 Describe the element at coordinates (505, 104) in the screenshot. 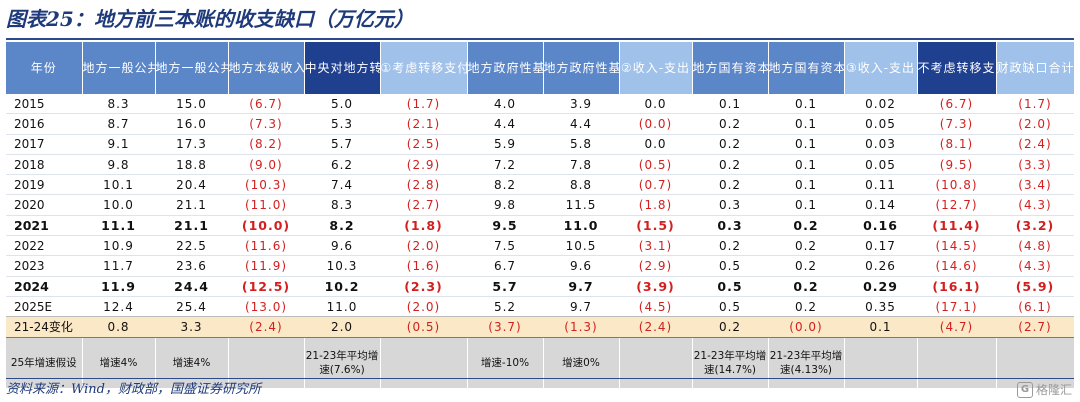

I see `value-cell: 4.0` at that location.